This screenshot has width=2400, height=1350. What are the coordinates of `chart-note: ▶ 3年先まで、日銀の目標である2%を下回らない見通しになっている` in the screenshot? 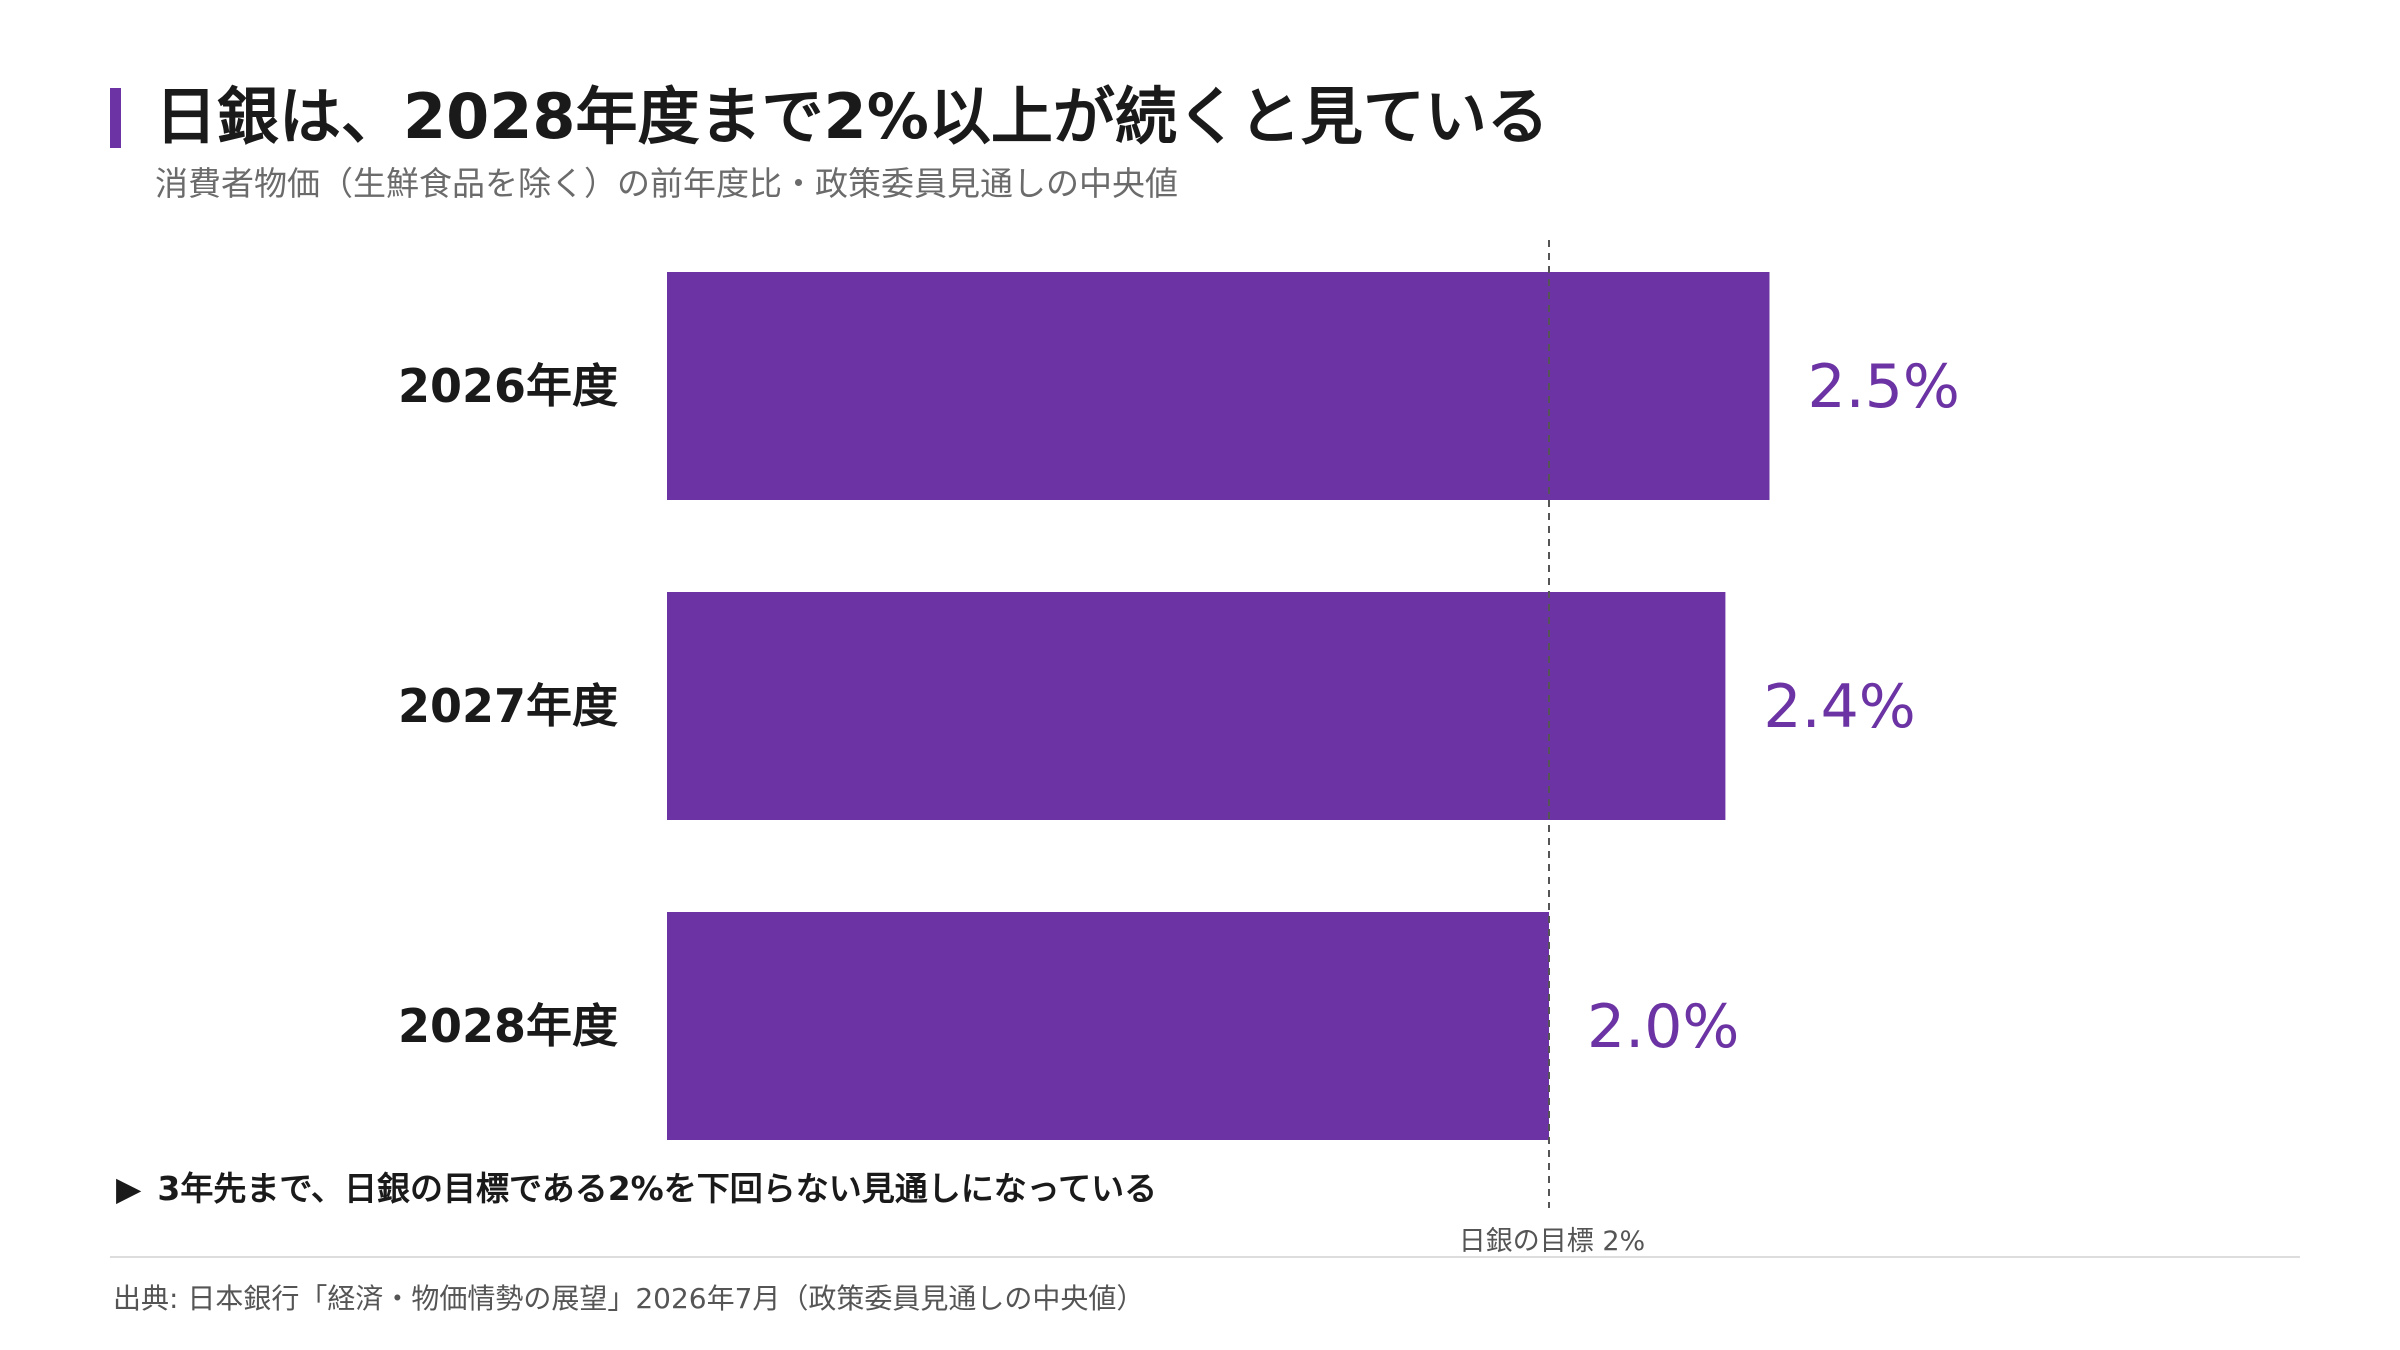 It's located at (636, 1189).